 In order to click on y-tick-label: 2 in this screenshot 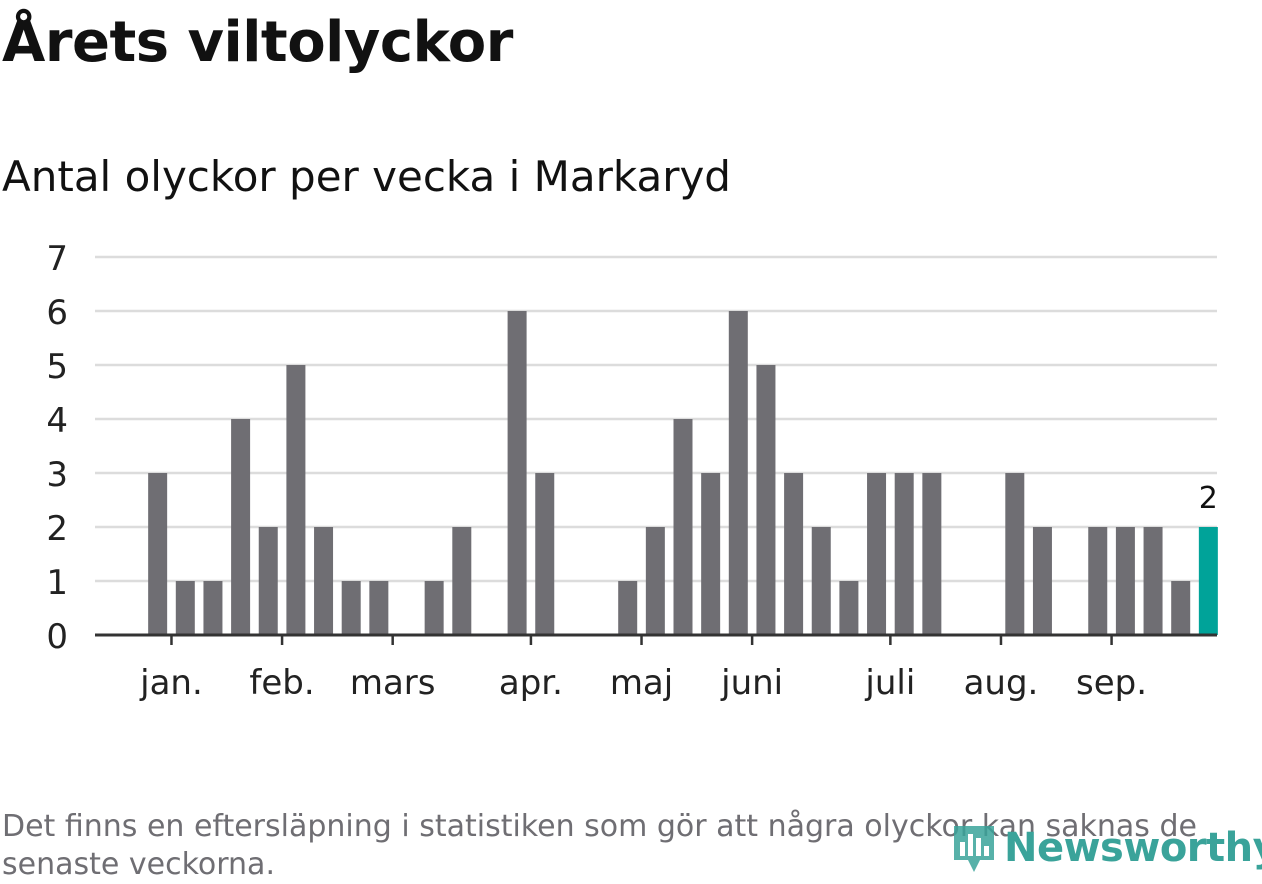, I will do `click(57, 529)`.